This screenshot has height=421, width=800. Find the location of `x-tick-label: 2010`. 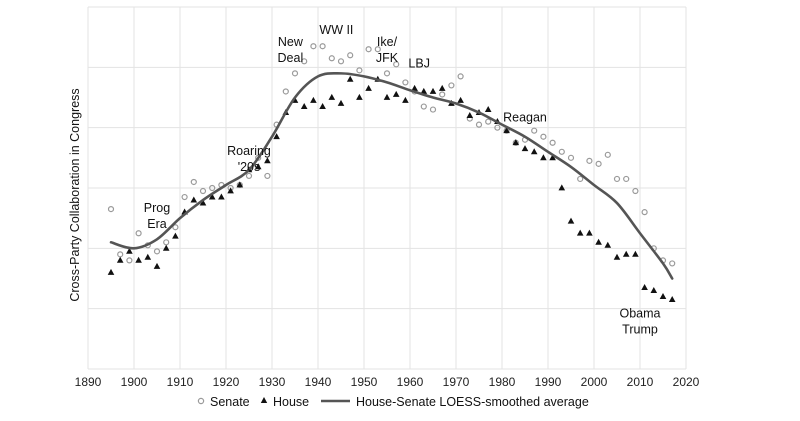

x-tick-label: 2010 is located at coordinates (640, 382).